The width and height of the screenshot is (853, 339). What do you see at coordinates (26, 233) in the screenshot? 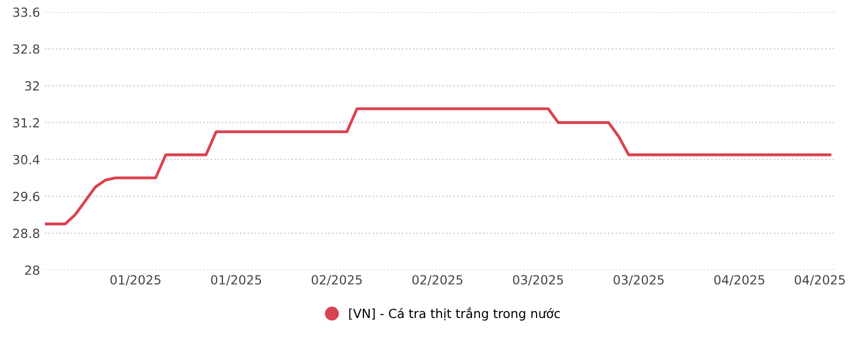
I see `y-tick-label: 28.8` at bounding box center [26, 233].